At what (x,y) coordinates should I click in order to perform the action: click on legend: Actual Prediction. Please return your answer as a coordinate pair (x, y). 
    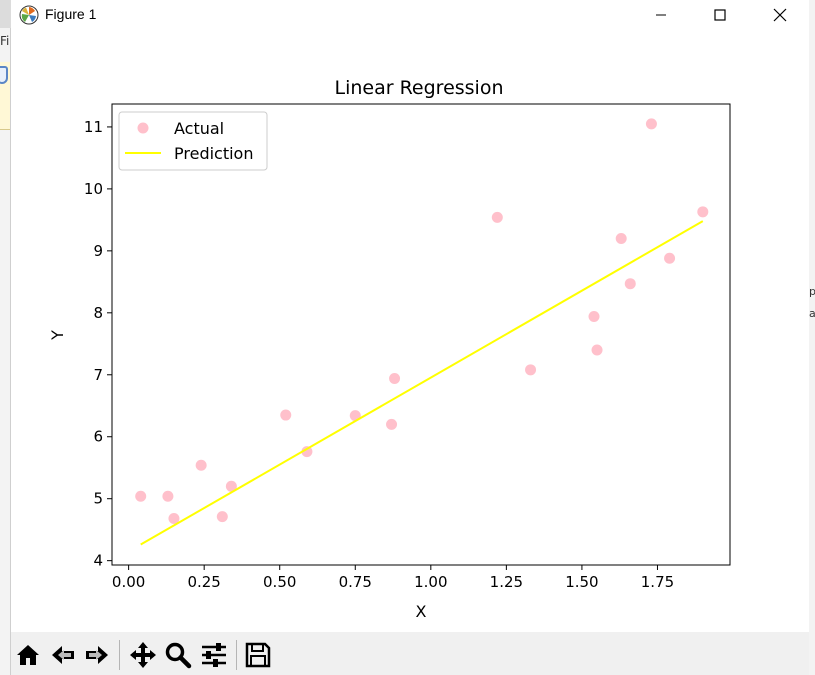
    Looking at the image, I should click on (193, 141).